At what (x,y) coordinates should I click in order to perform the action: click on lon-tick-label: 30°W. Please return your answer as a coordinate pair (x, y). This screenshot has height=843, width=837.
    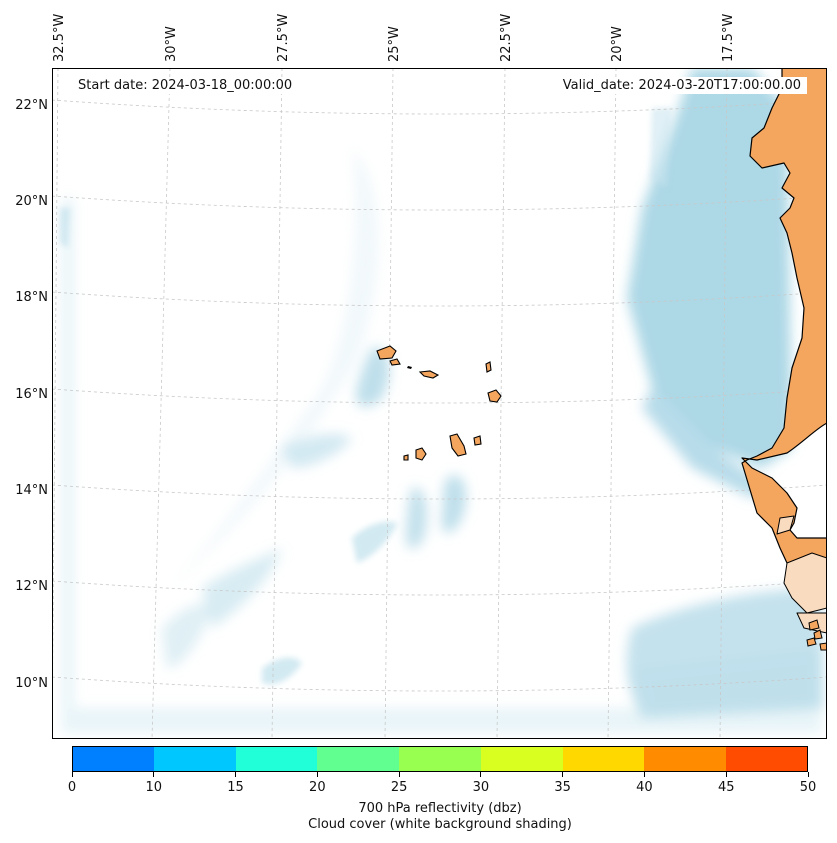
    Looking at the image, I should click on (171, 44).